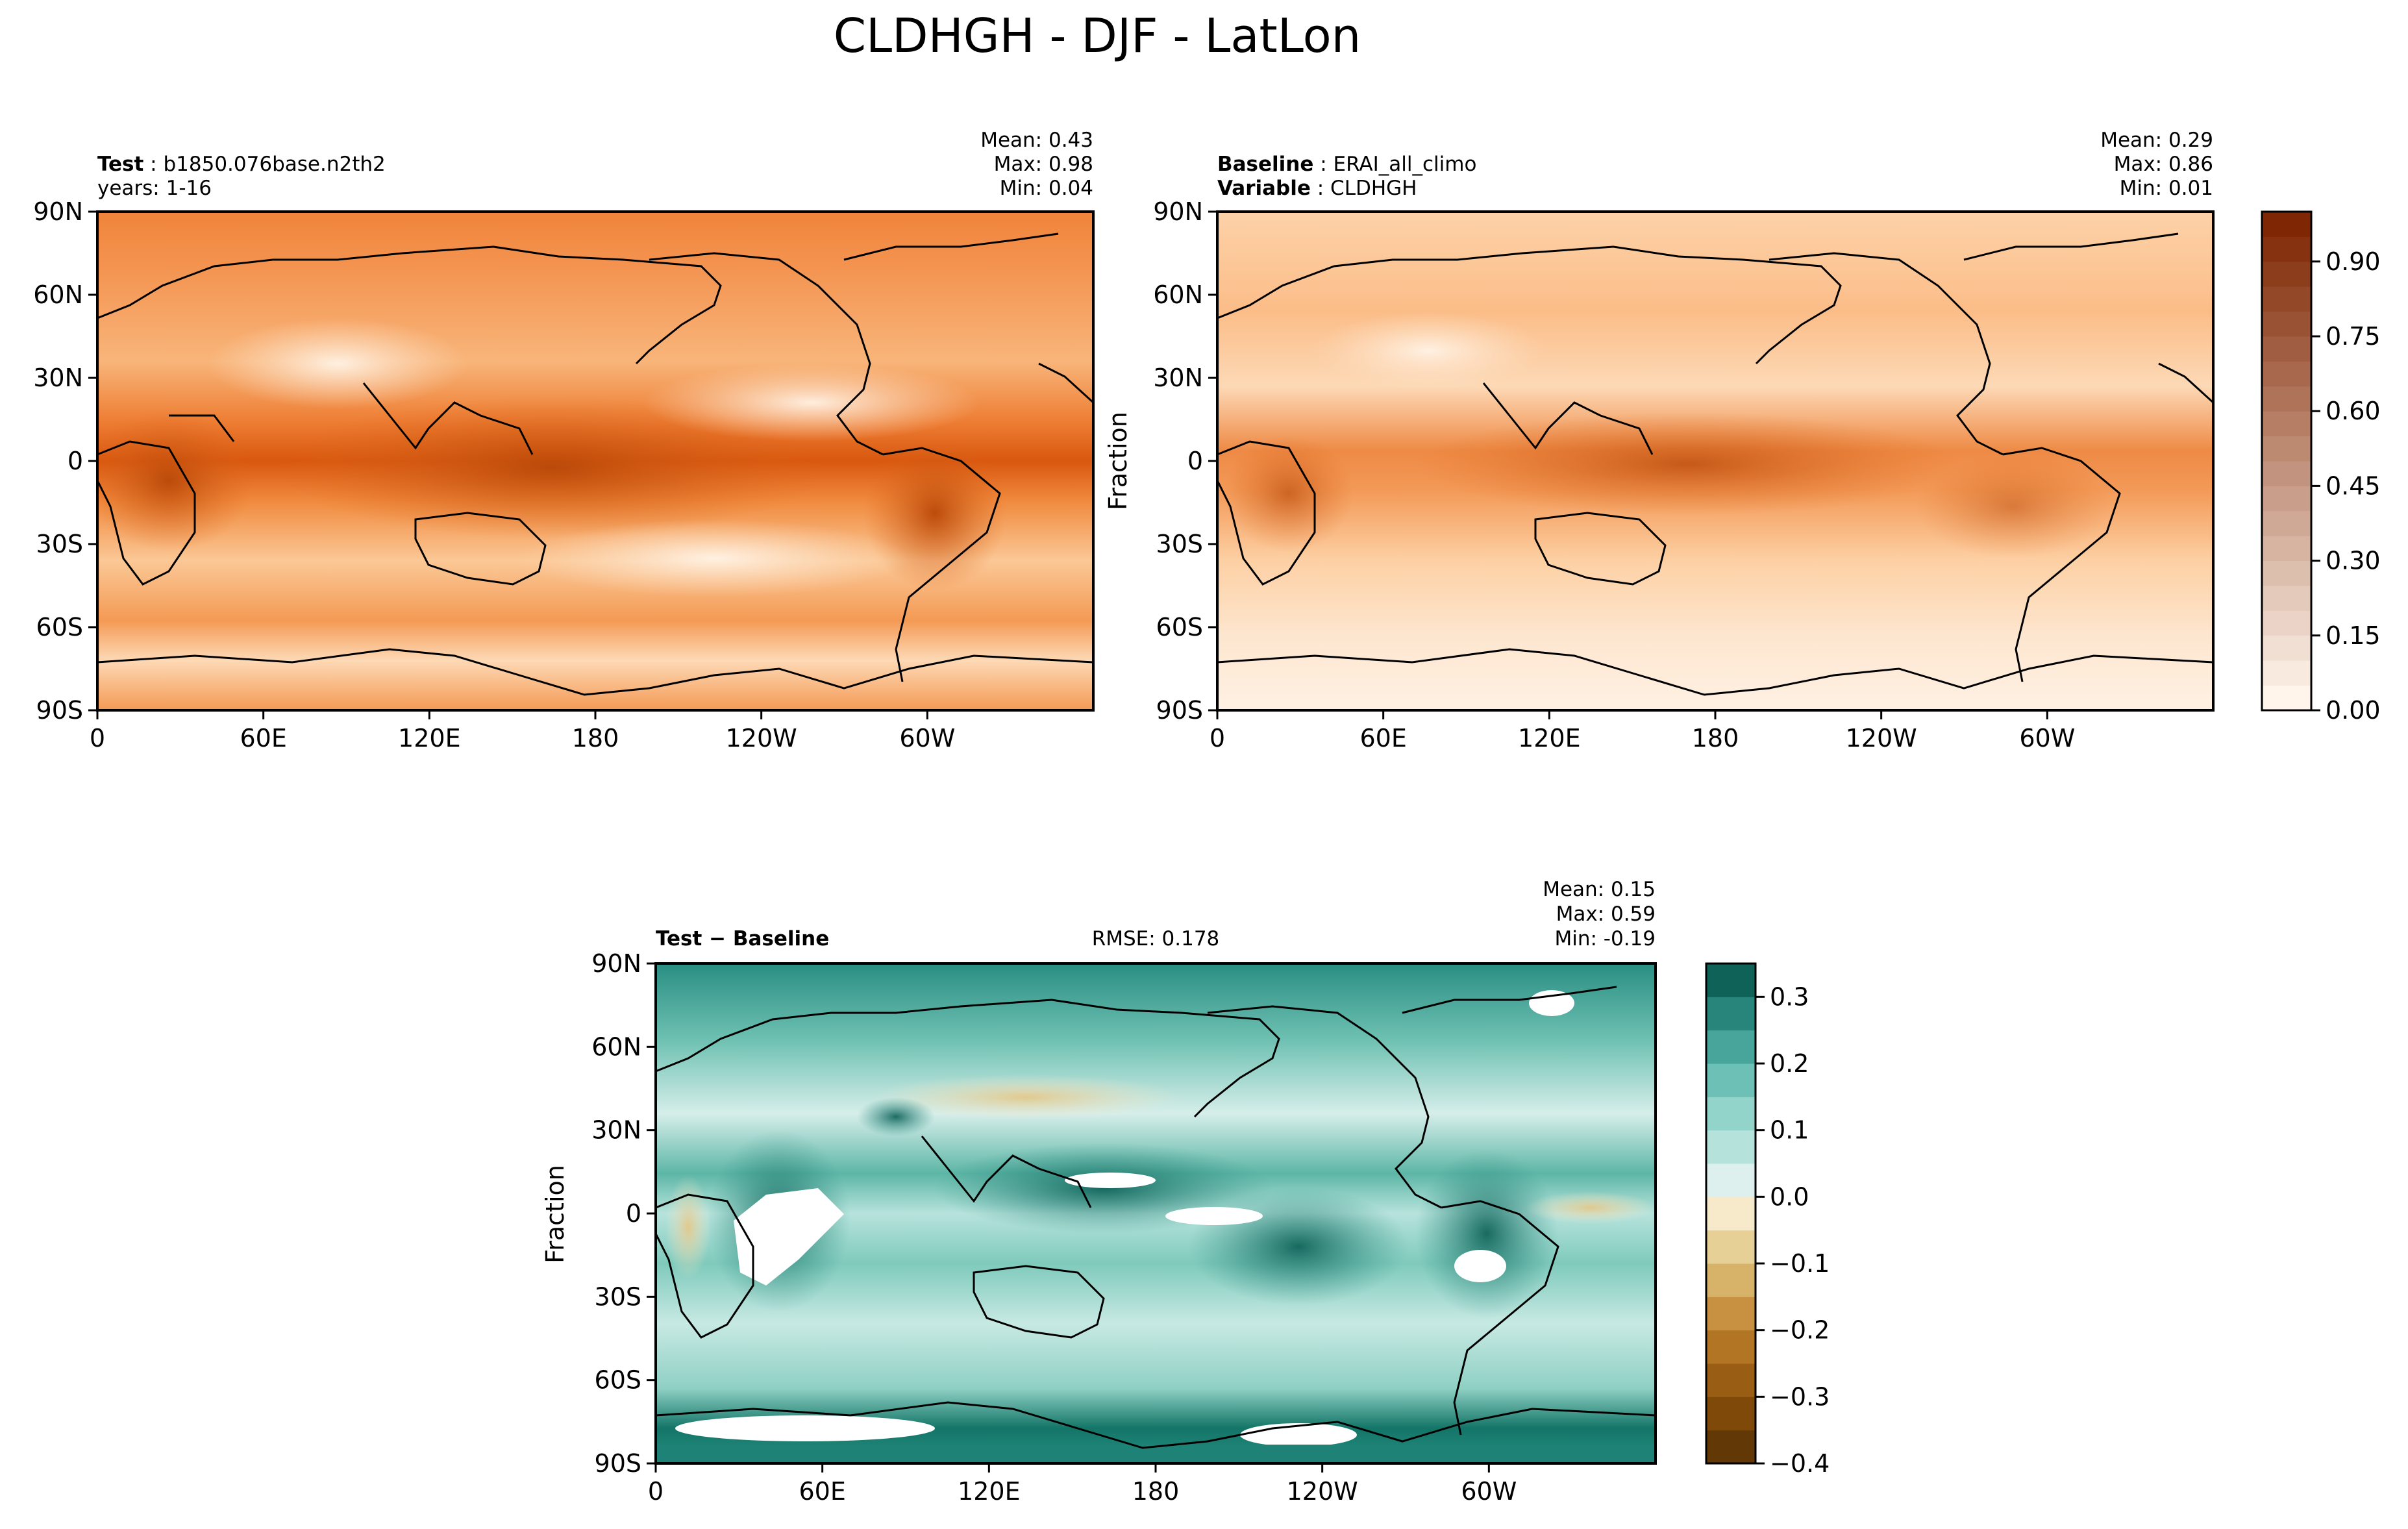 The image size is (2408, 1529). Describe the element at coordinates (1265, 164) in the screenshot. I see `baseline-label-bold: Baseline` at that location.